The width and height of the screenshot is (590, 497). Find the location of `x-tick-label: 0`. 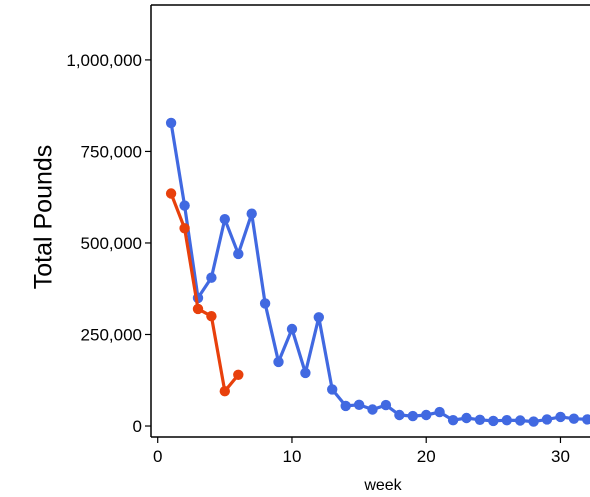

x-tick-label: 0 is located at coordinates (157, 456).